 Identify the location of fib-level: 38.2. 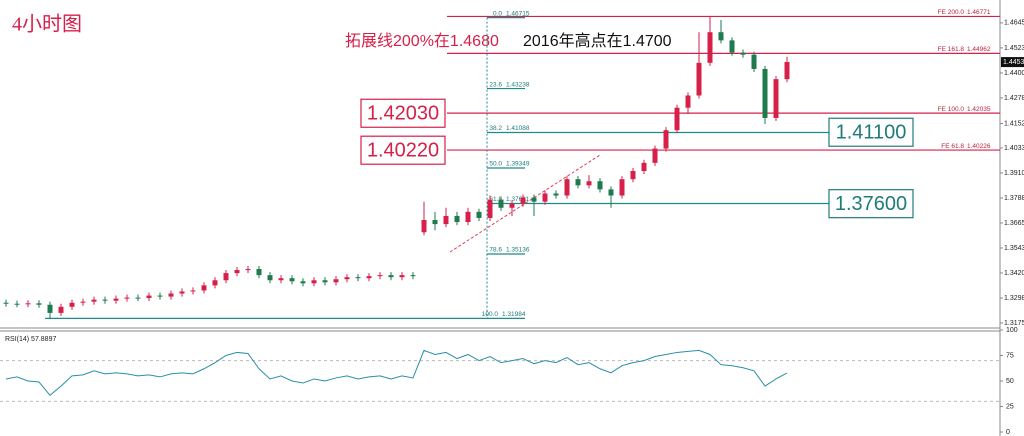
(495, 128).